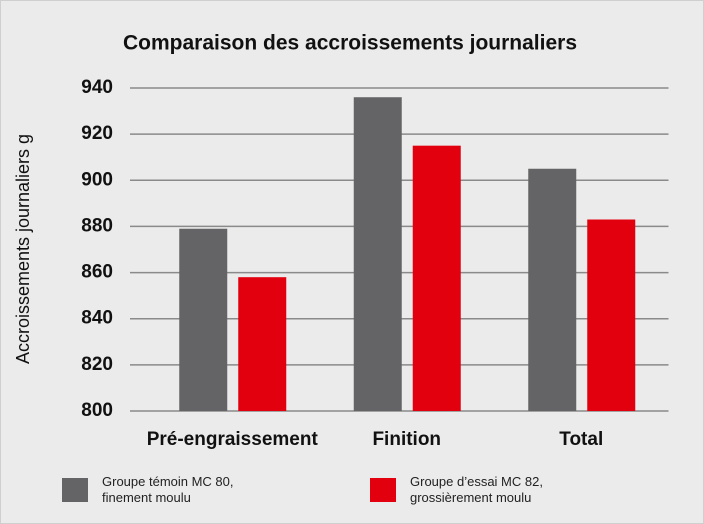 This screenshot has height=524, width=704. I want to click on x-tick-label: Finition, so click(406, 439).